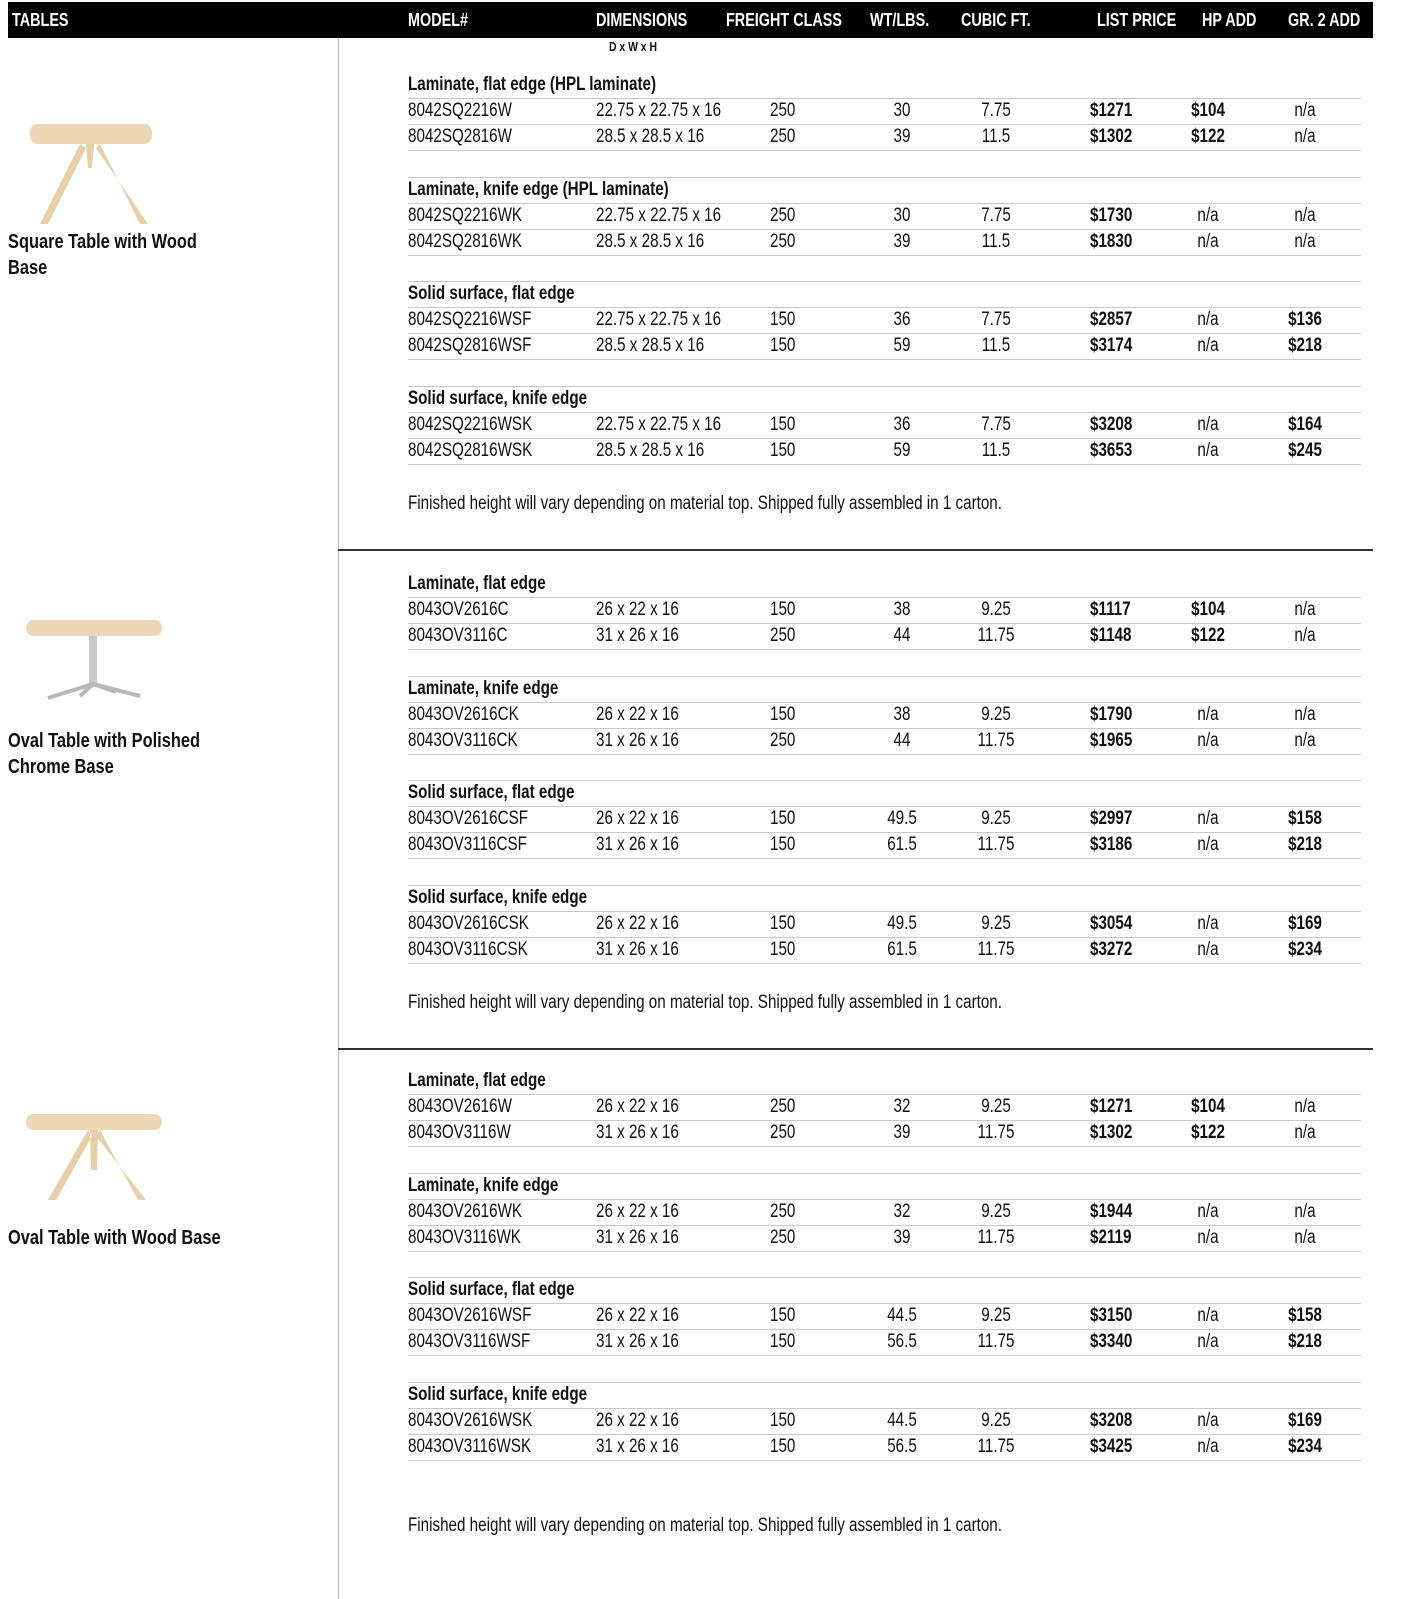 The image size is (1403, 1599). Describe the element at coordinates (483, 1185) in the screenshot. I see `group-title: Laminate, knife edge` at that location.